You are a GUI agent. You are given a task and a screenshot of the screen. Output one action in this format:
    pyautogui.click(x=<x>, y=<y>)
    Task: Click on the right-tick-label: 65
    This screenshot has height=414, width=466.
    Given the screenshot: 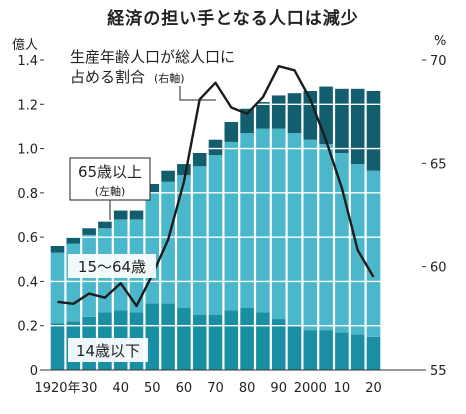 What is the action you would take?
    pyautogui.click(x=438, y=164)
    